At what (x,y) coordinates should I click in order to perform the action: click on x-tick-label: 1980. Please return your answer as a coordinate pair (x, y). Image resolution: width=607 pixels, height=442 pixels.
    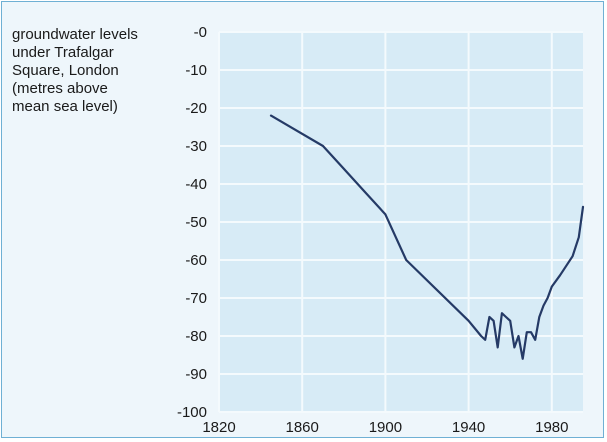
    Looking at the image, I should click on (551, 427).